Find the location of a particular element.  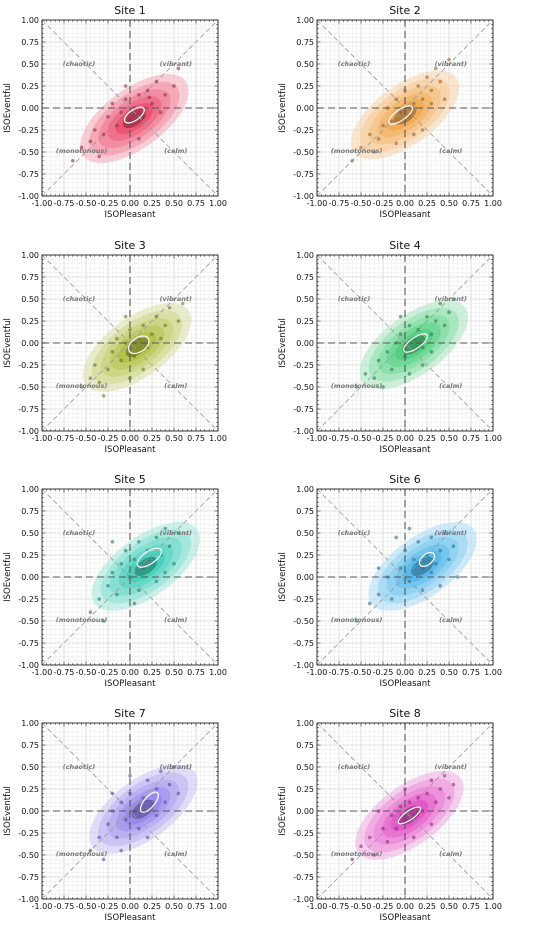

x-tick-label: 0.75 is located at coordinates (471, 672).